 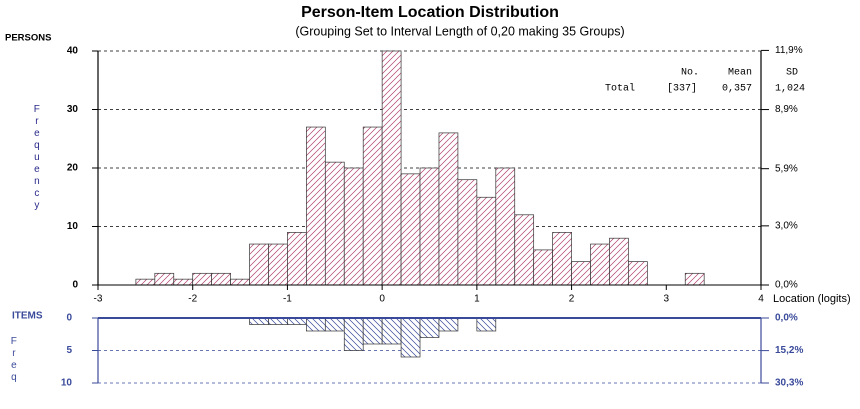 What do you see at coordinates (572, 299) in the screenshot?
I see `x-tick-label: 2` at bounding box center [572, 299].